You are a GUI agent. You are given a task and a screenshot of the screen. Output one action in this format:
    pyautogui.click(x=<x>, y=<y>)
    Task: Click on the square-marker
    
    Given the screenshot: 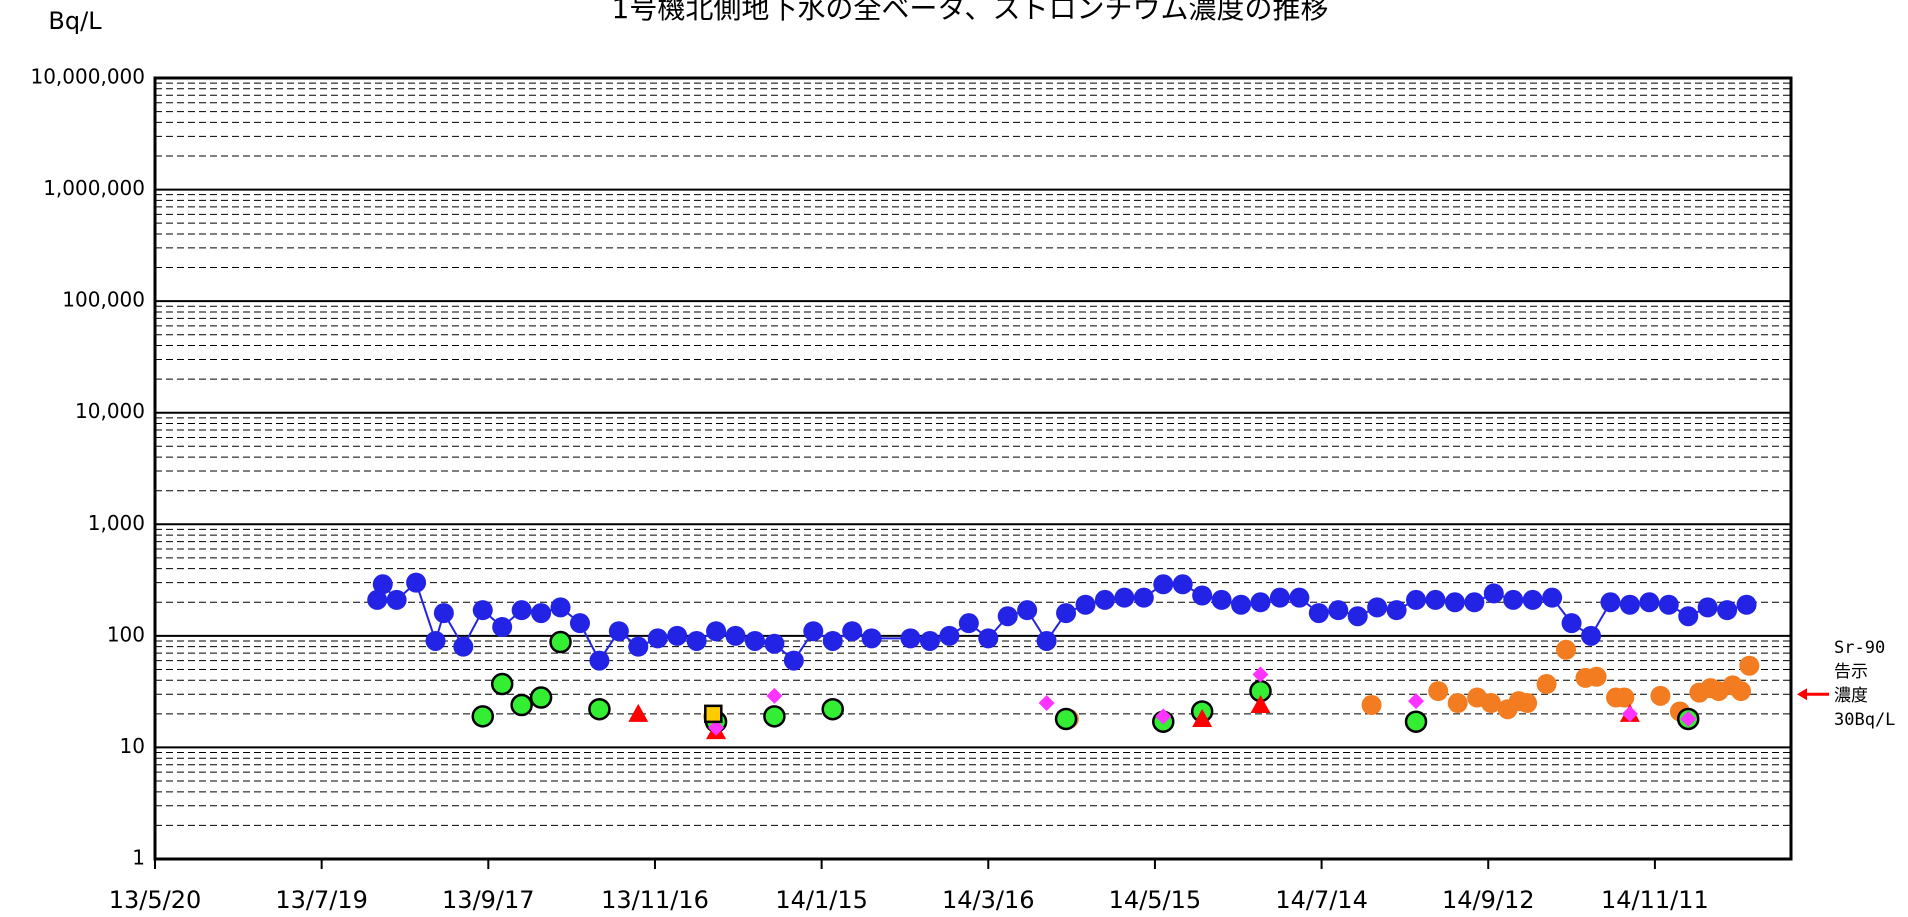 What is the action you would take?
    pyautogui.click(x=713, y=714)
    